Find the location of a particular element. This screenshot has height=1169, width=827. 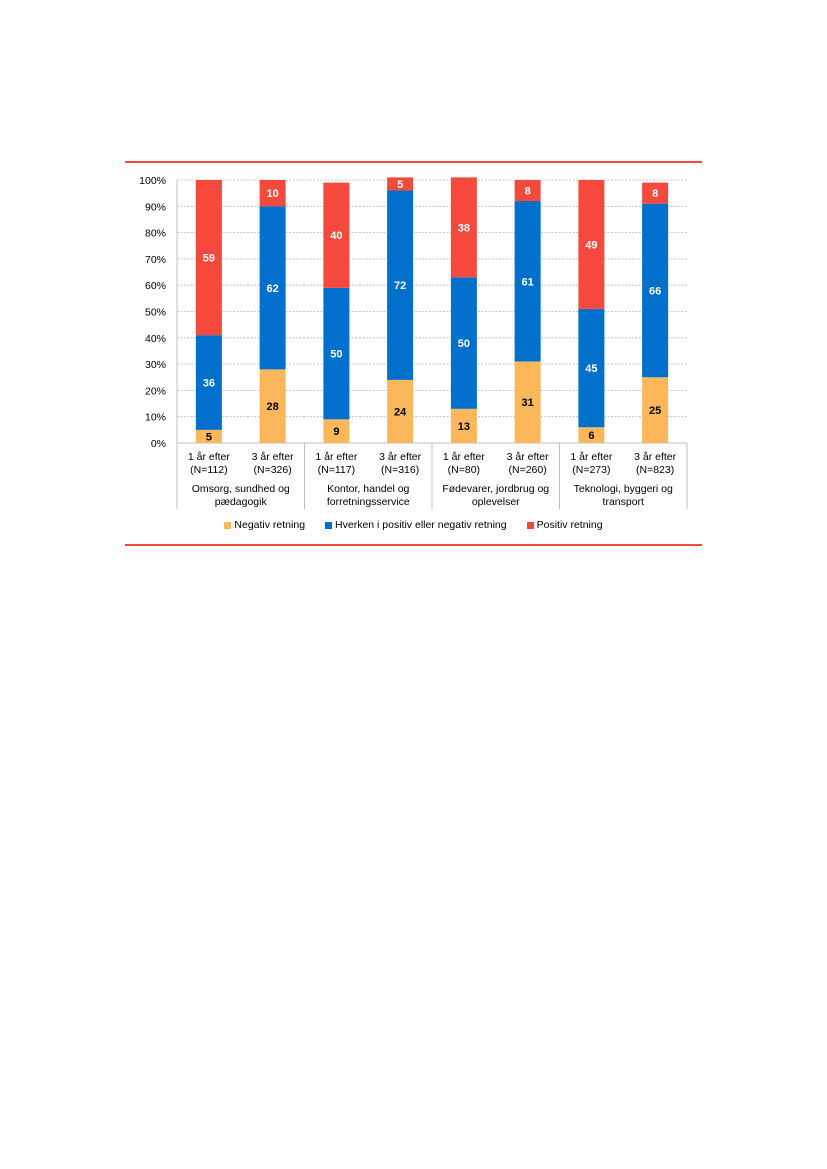

data-label: 40 is located at coordinates (336, 236).